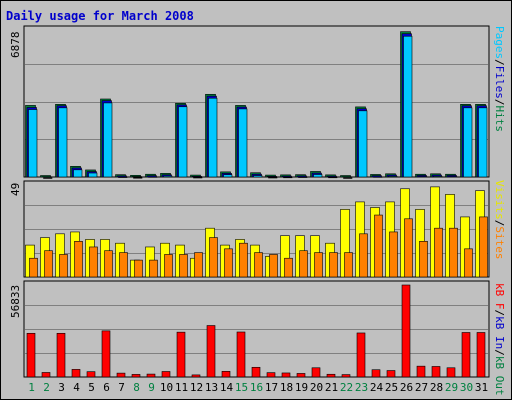 The width and height of the screenshot is (512, 400). Describe the element at coordinates (136, 387) in the screenshot. I see `day-label-8: 8` at that location.